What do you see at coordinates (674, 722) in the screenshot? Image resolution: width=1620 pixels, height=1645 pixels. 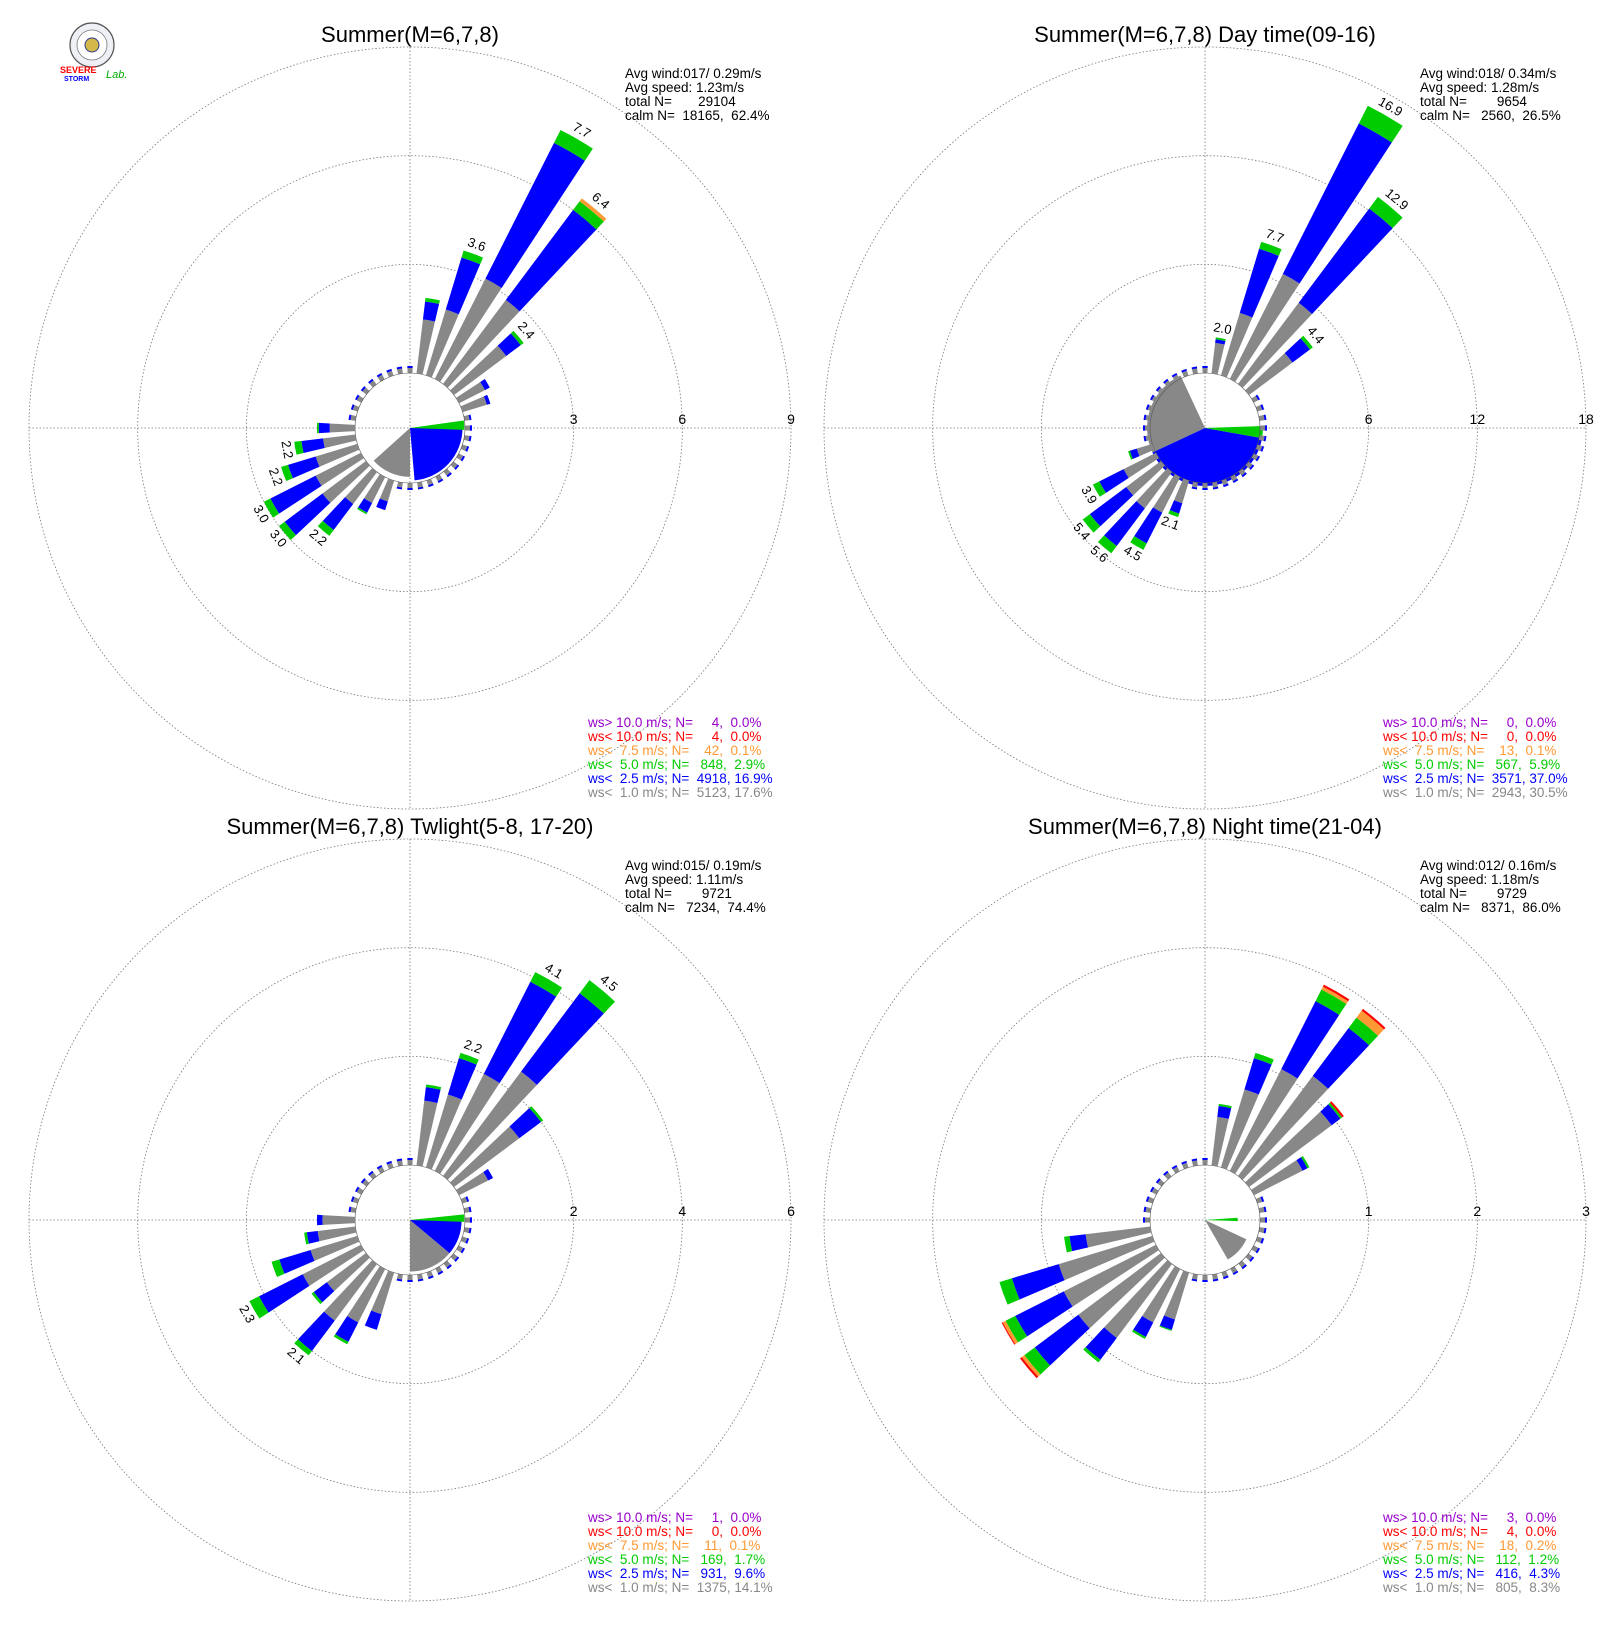 I see `legend-entry: ws> 10.0 m/s; N= 4, 0.0%` at bounding box center [674, 722].